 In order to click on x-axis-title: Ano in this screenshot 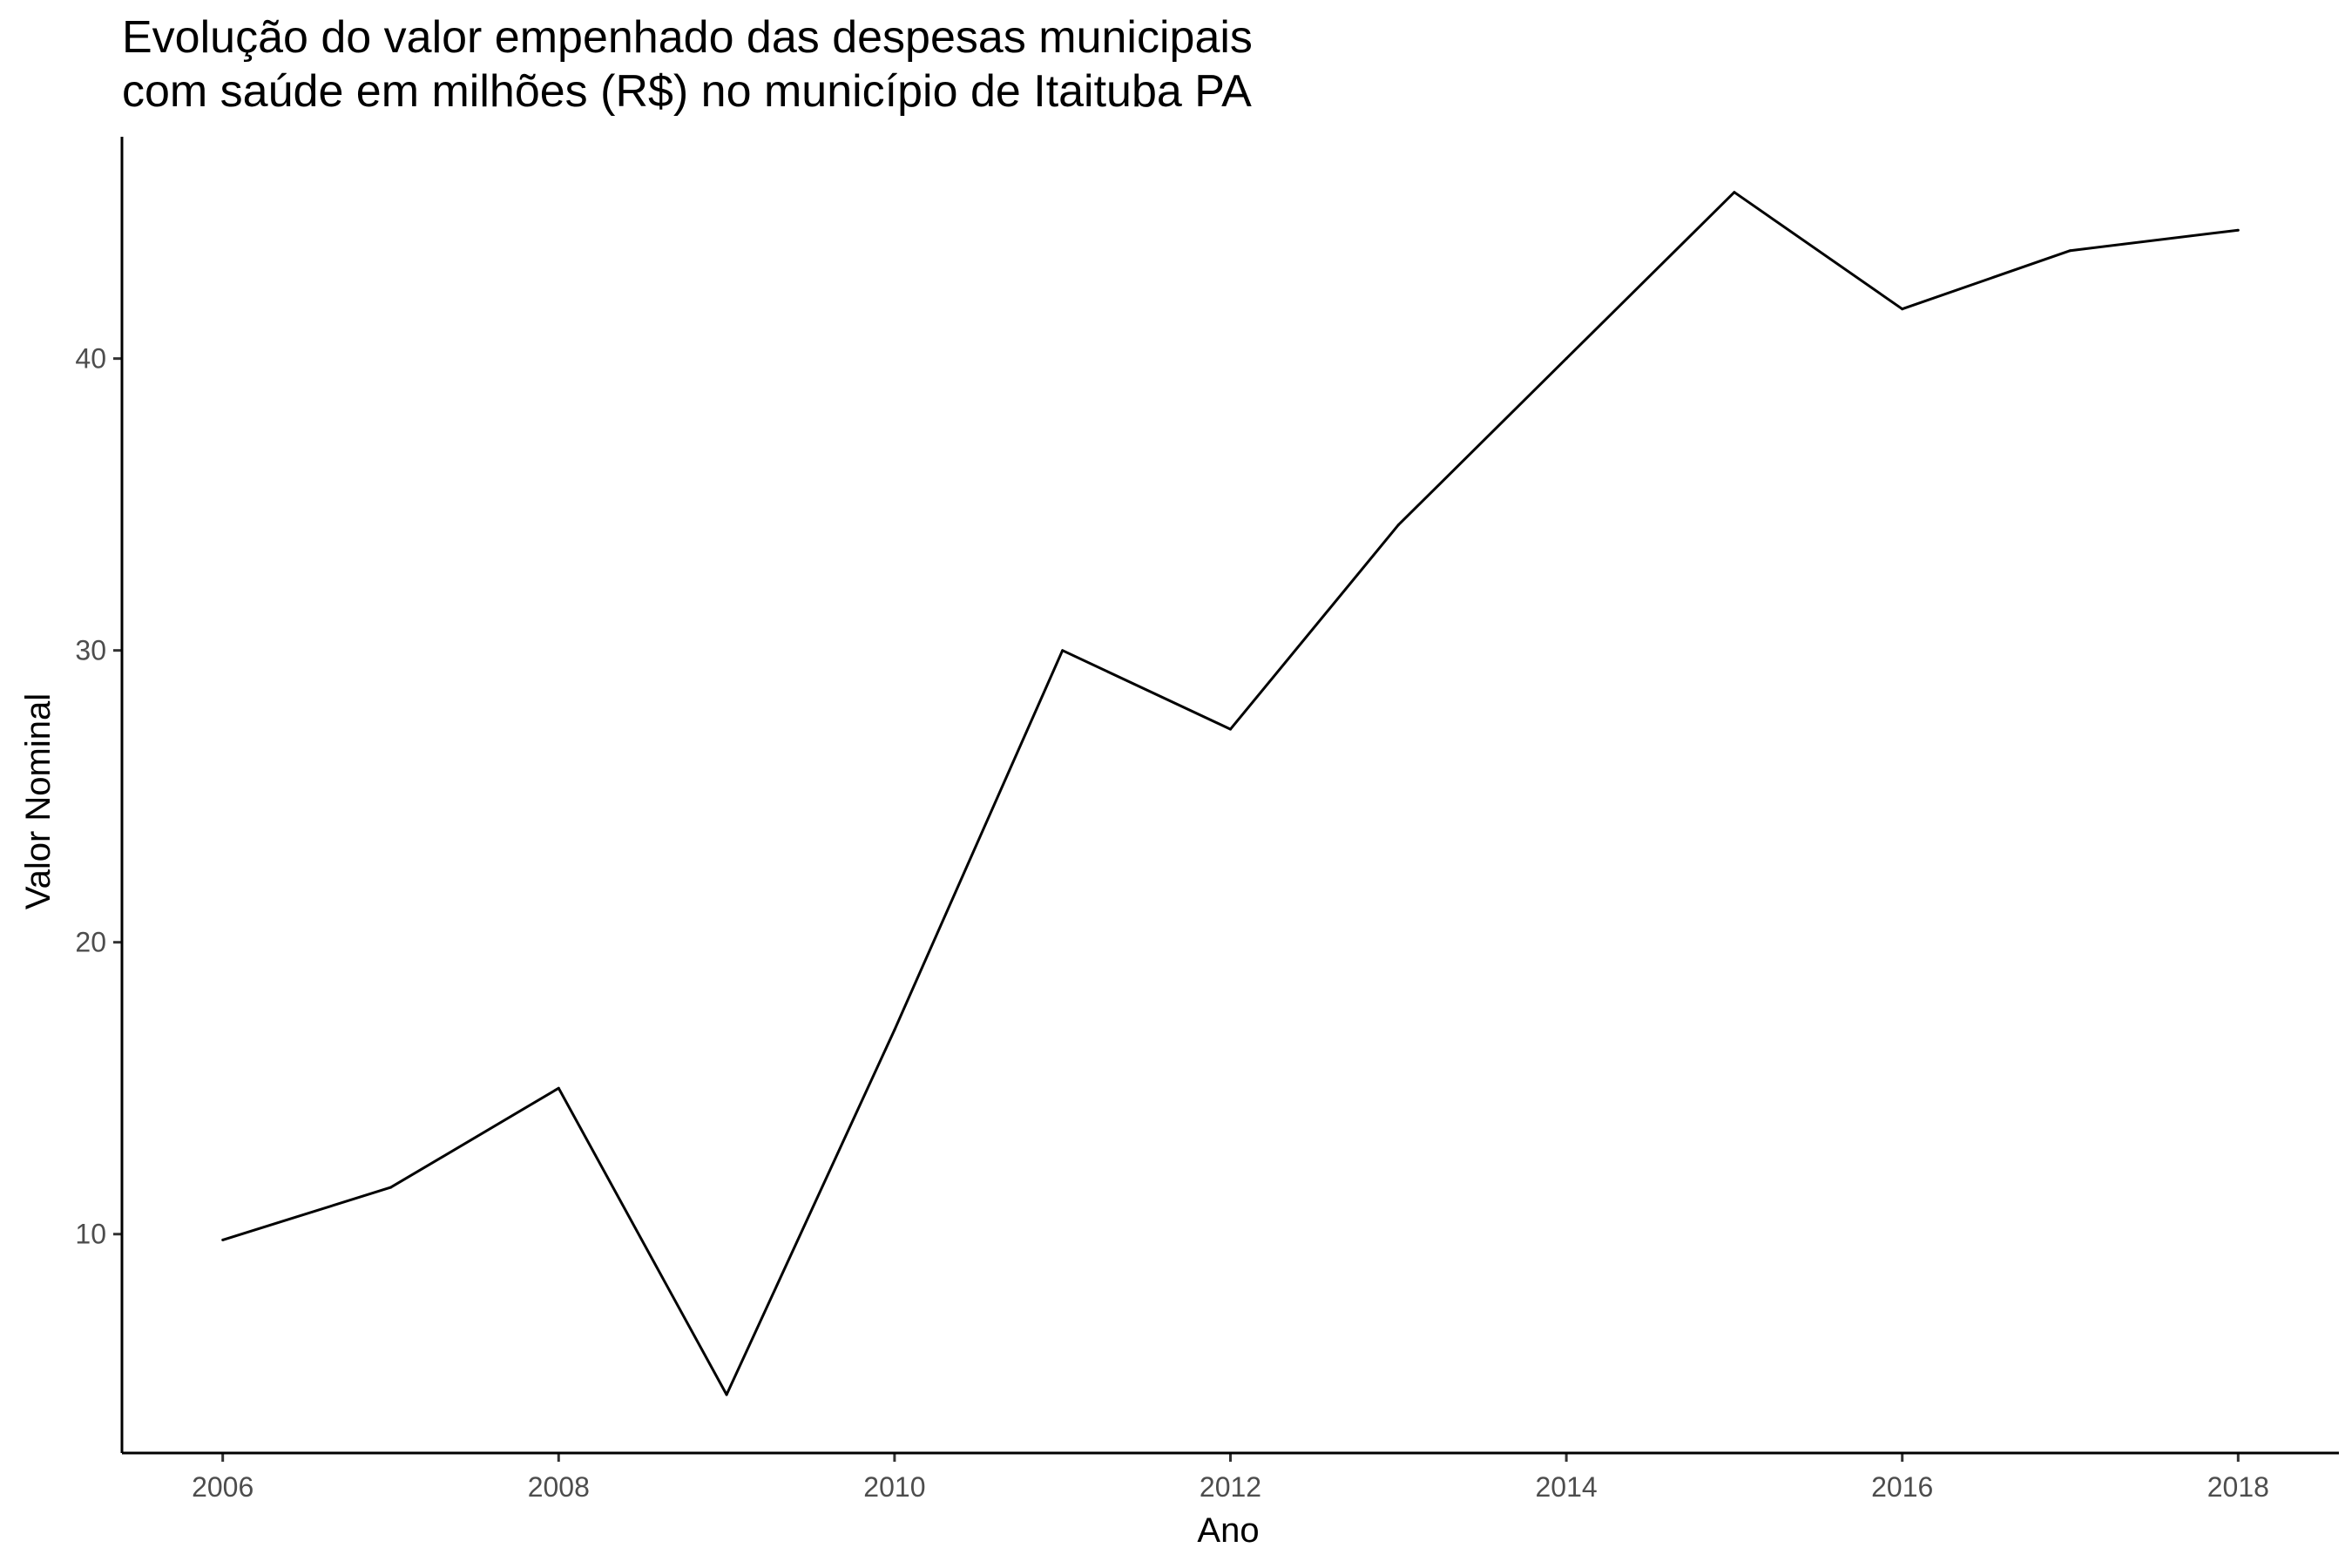, I will do `click(1228, 1530)`.